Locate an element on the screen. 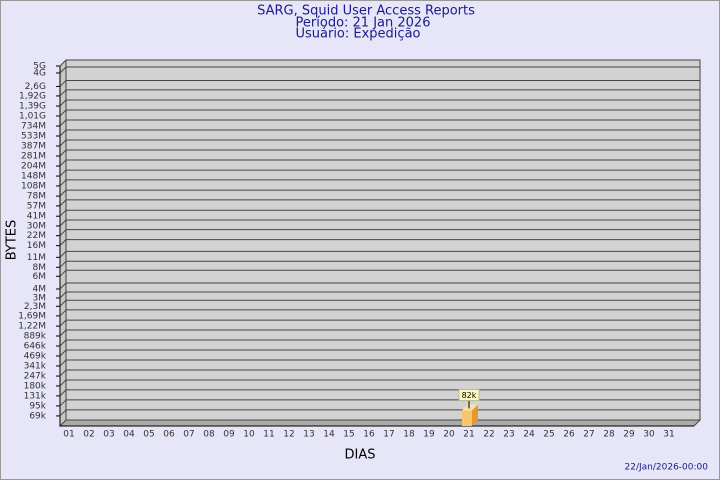 This screenshot has height=480, width=720. chart-title: SARG, Squid User Access Reports is located at coordinates (366, 11).